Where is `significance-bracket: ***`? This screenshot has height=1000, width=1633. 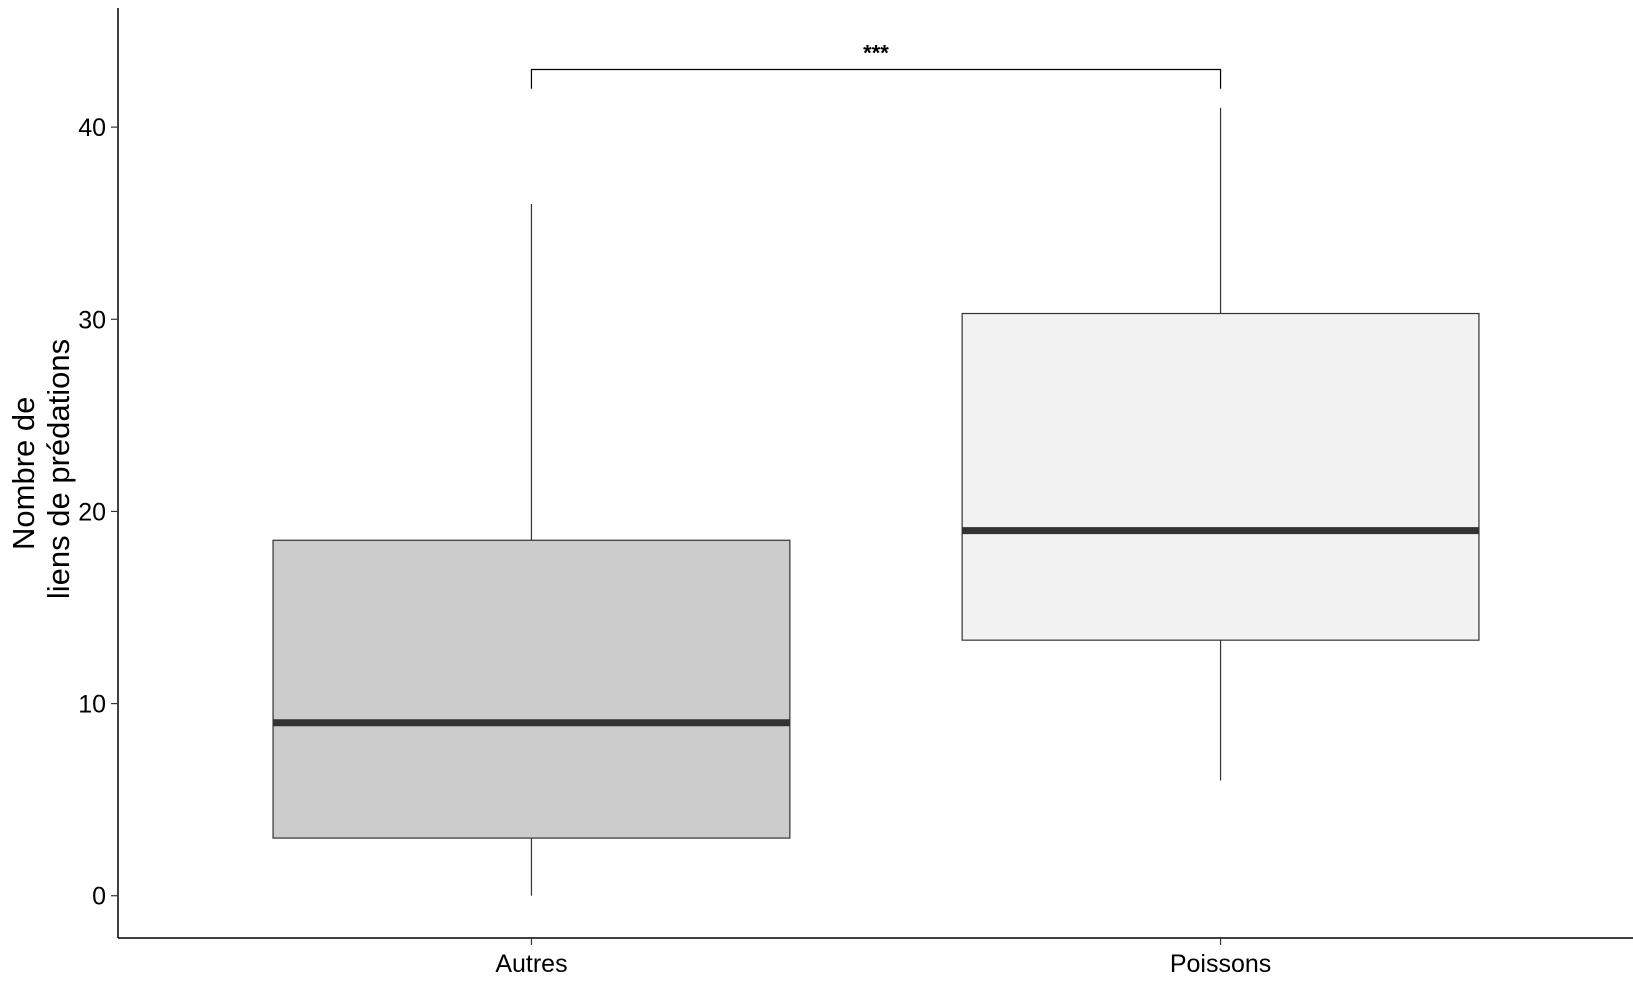 significance-bracket: *** is located at coordinates (876, 64).